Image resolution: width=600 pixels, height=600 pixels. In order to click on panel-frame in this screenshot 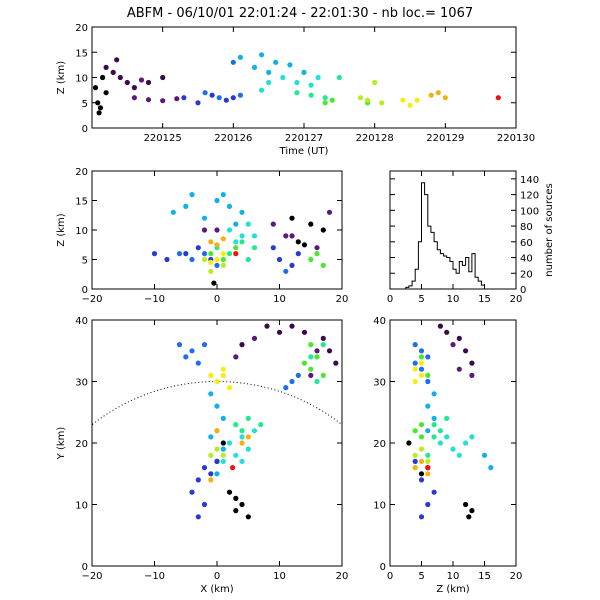, I will do `click(453, 230)`.